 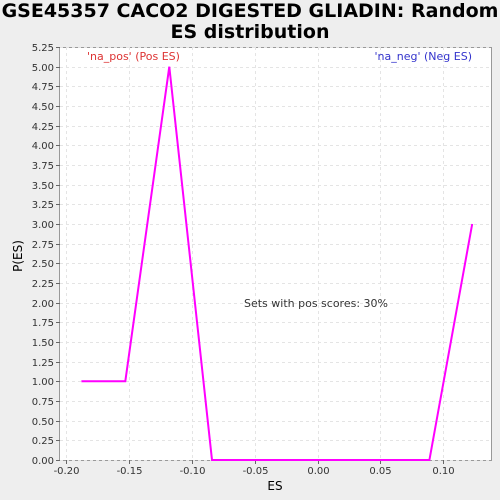 What do you see at coordinates (43, 146) in the screenshot?
I see `y-tick-label: 4.00` at bounding box center [43, 146].